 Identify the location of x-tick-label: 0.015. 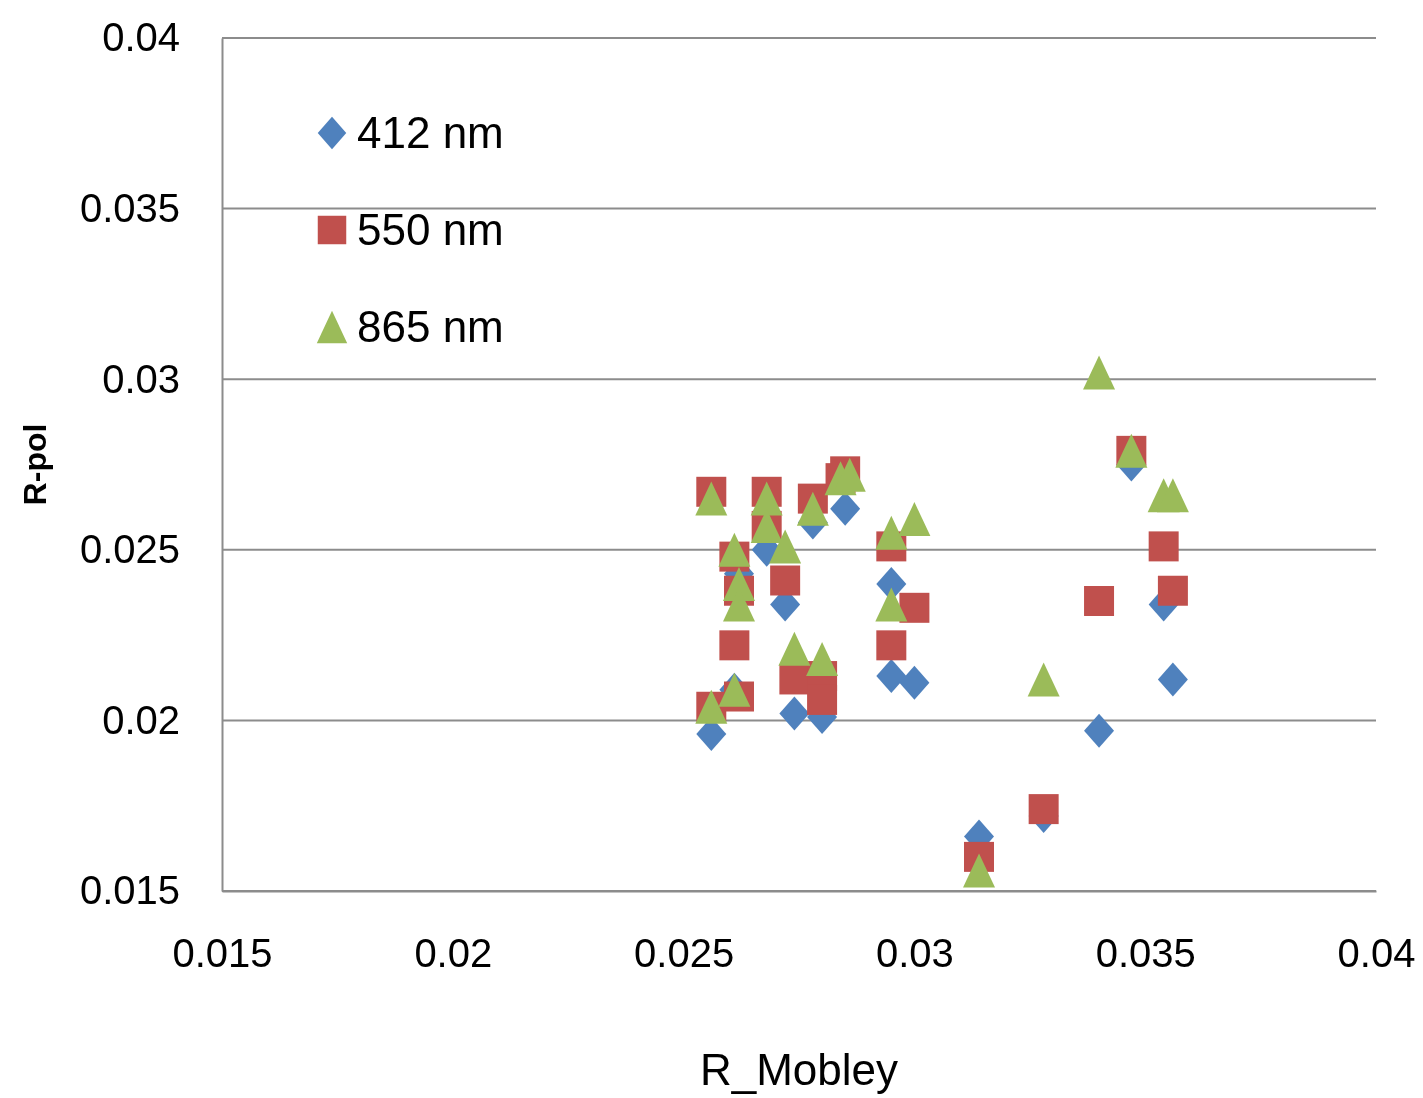
(222, 953).